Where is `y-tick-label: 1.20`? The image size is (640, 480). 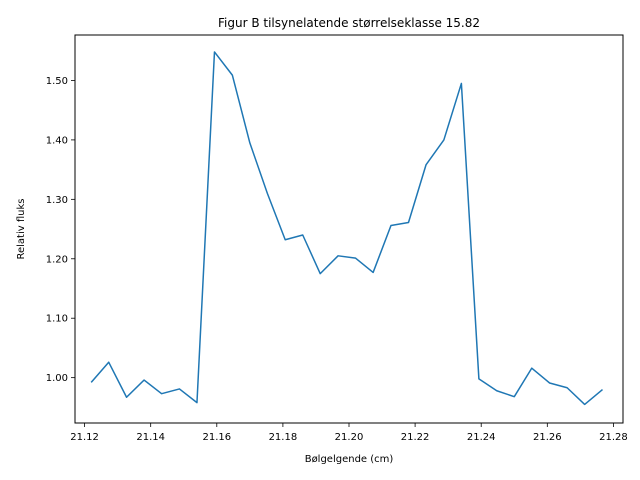 y-tick-label: 1.20 is located at coordinates (57, 259).